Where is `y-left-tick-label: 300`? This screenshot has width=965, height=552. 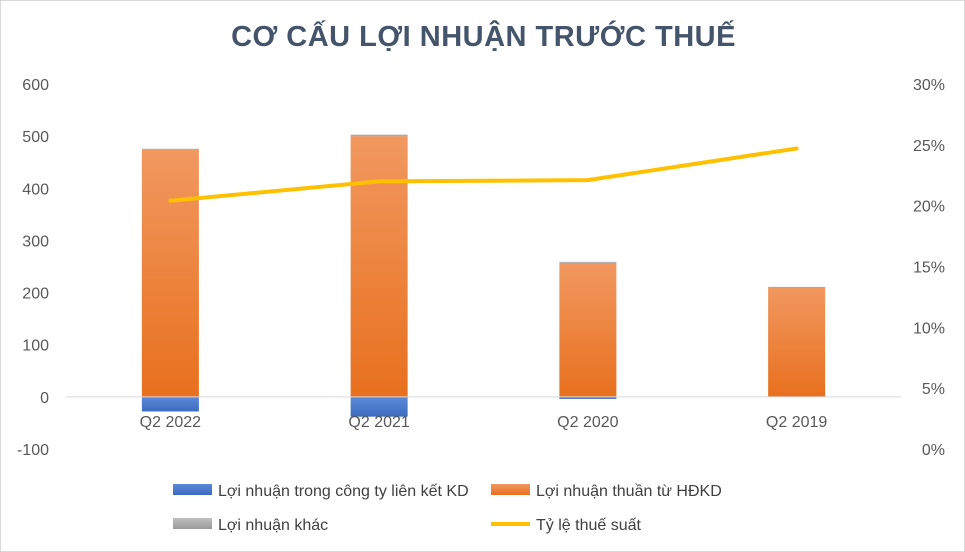
y-left-tick-label: 300 is located at coordinates (35, 241).